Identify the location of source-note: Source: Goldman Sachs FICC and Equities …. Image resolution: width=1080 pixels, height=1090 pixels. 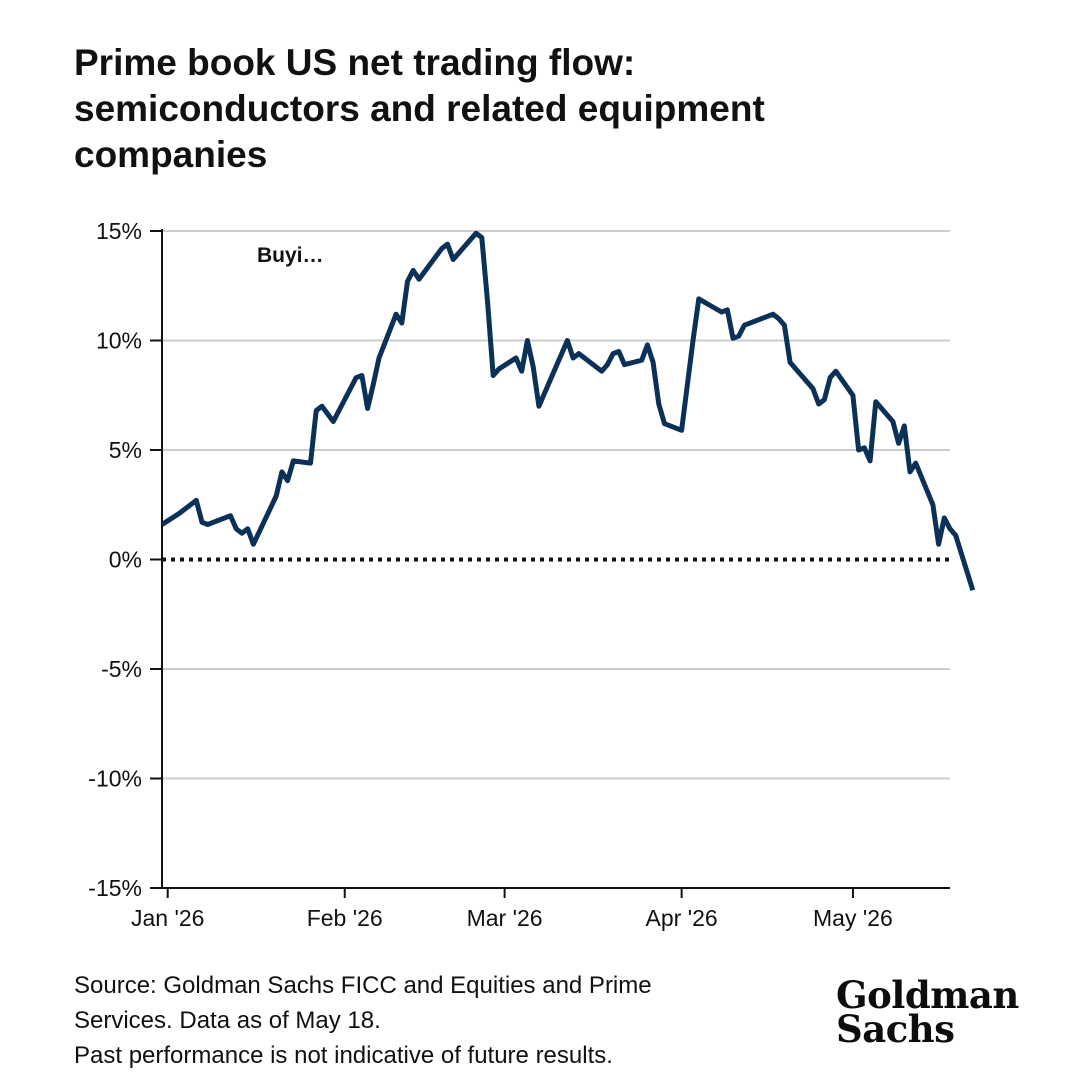
(424, 1020).